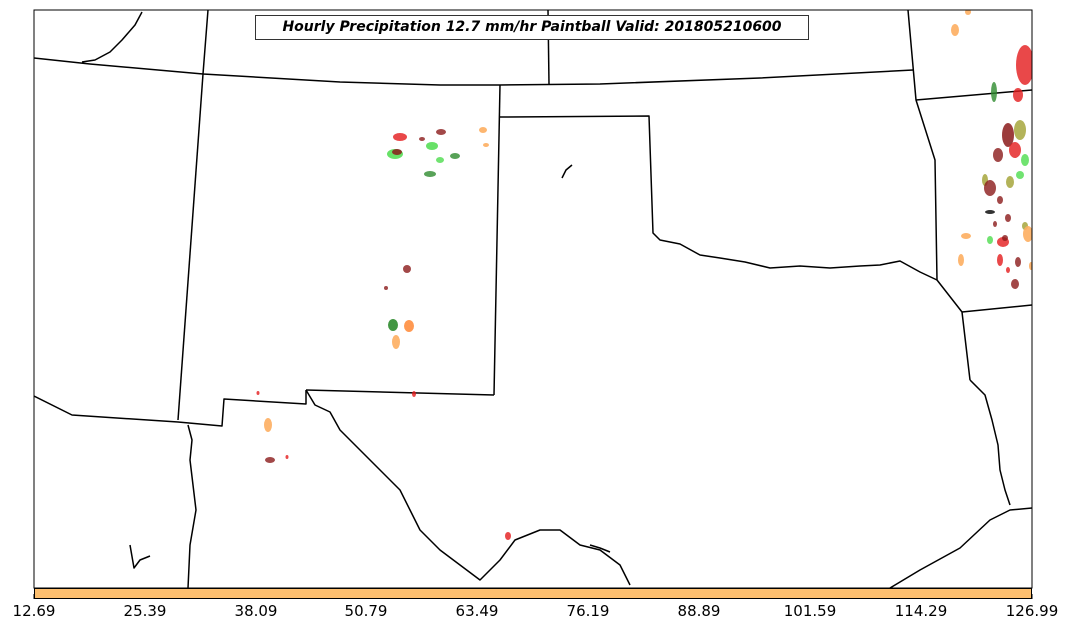 The height and width of the screenshot is (633, 1070). I want to click on border-mexico-west, so click(192, 506).